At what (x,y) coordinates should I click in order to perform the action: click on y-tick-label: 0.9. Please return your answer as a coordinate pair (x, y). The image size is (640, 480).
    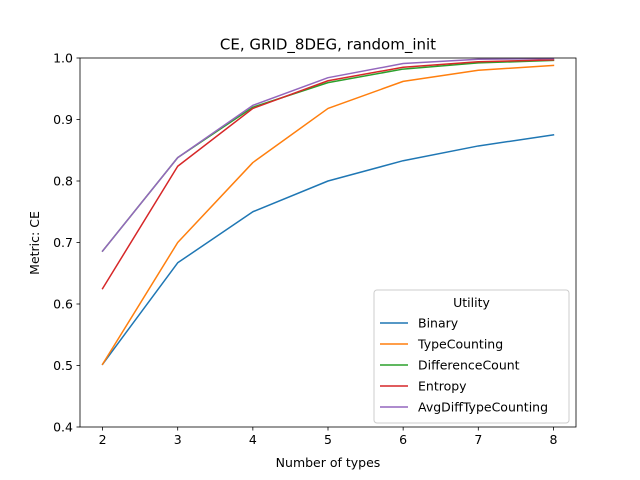
    Looking at the image, I should click on (63, 119).